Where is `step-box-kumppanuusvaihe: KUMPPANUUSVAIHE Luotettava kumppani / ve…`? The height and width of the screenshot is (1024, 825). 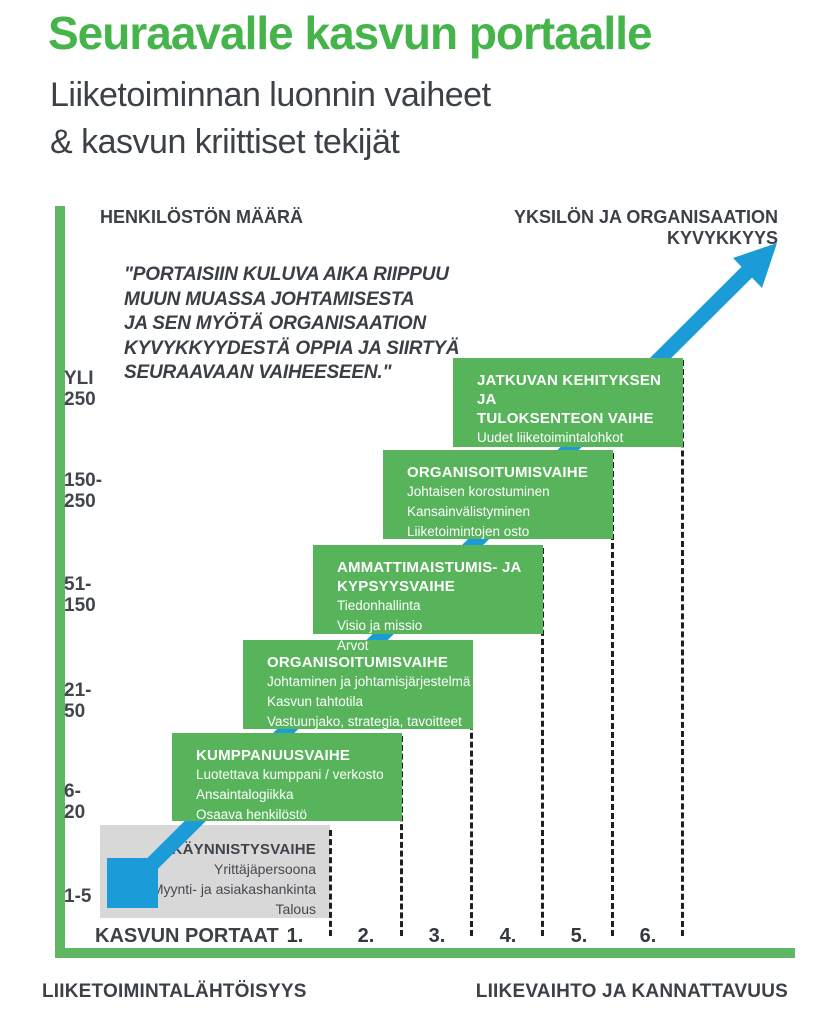 step-box-kumppanuusvaihe: KUMPPANUUSVAIHE Luotettava kumppani / ve… is located at coordinates (287, 777).